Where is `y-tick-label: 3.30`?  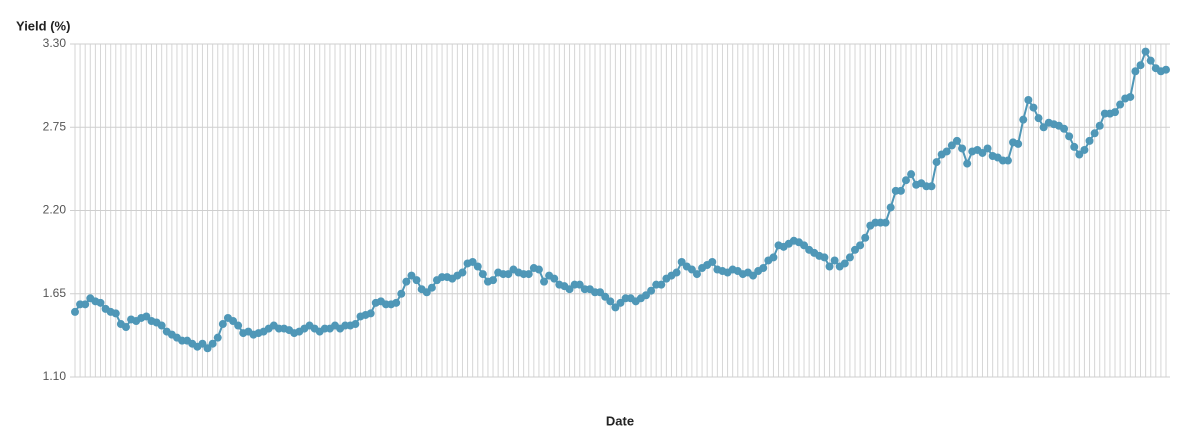 y-tick-label: 3.30 is located at coordinates (55, 43).